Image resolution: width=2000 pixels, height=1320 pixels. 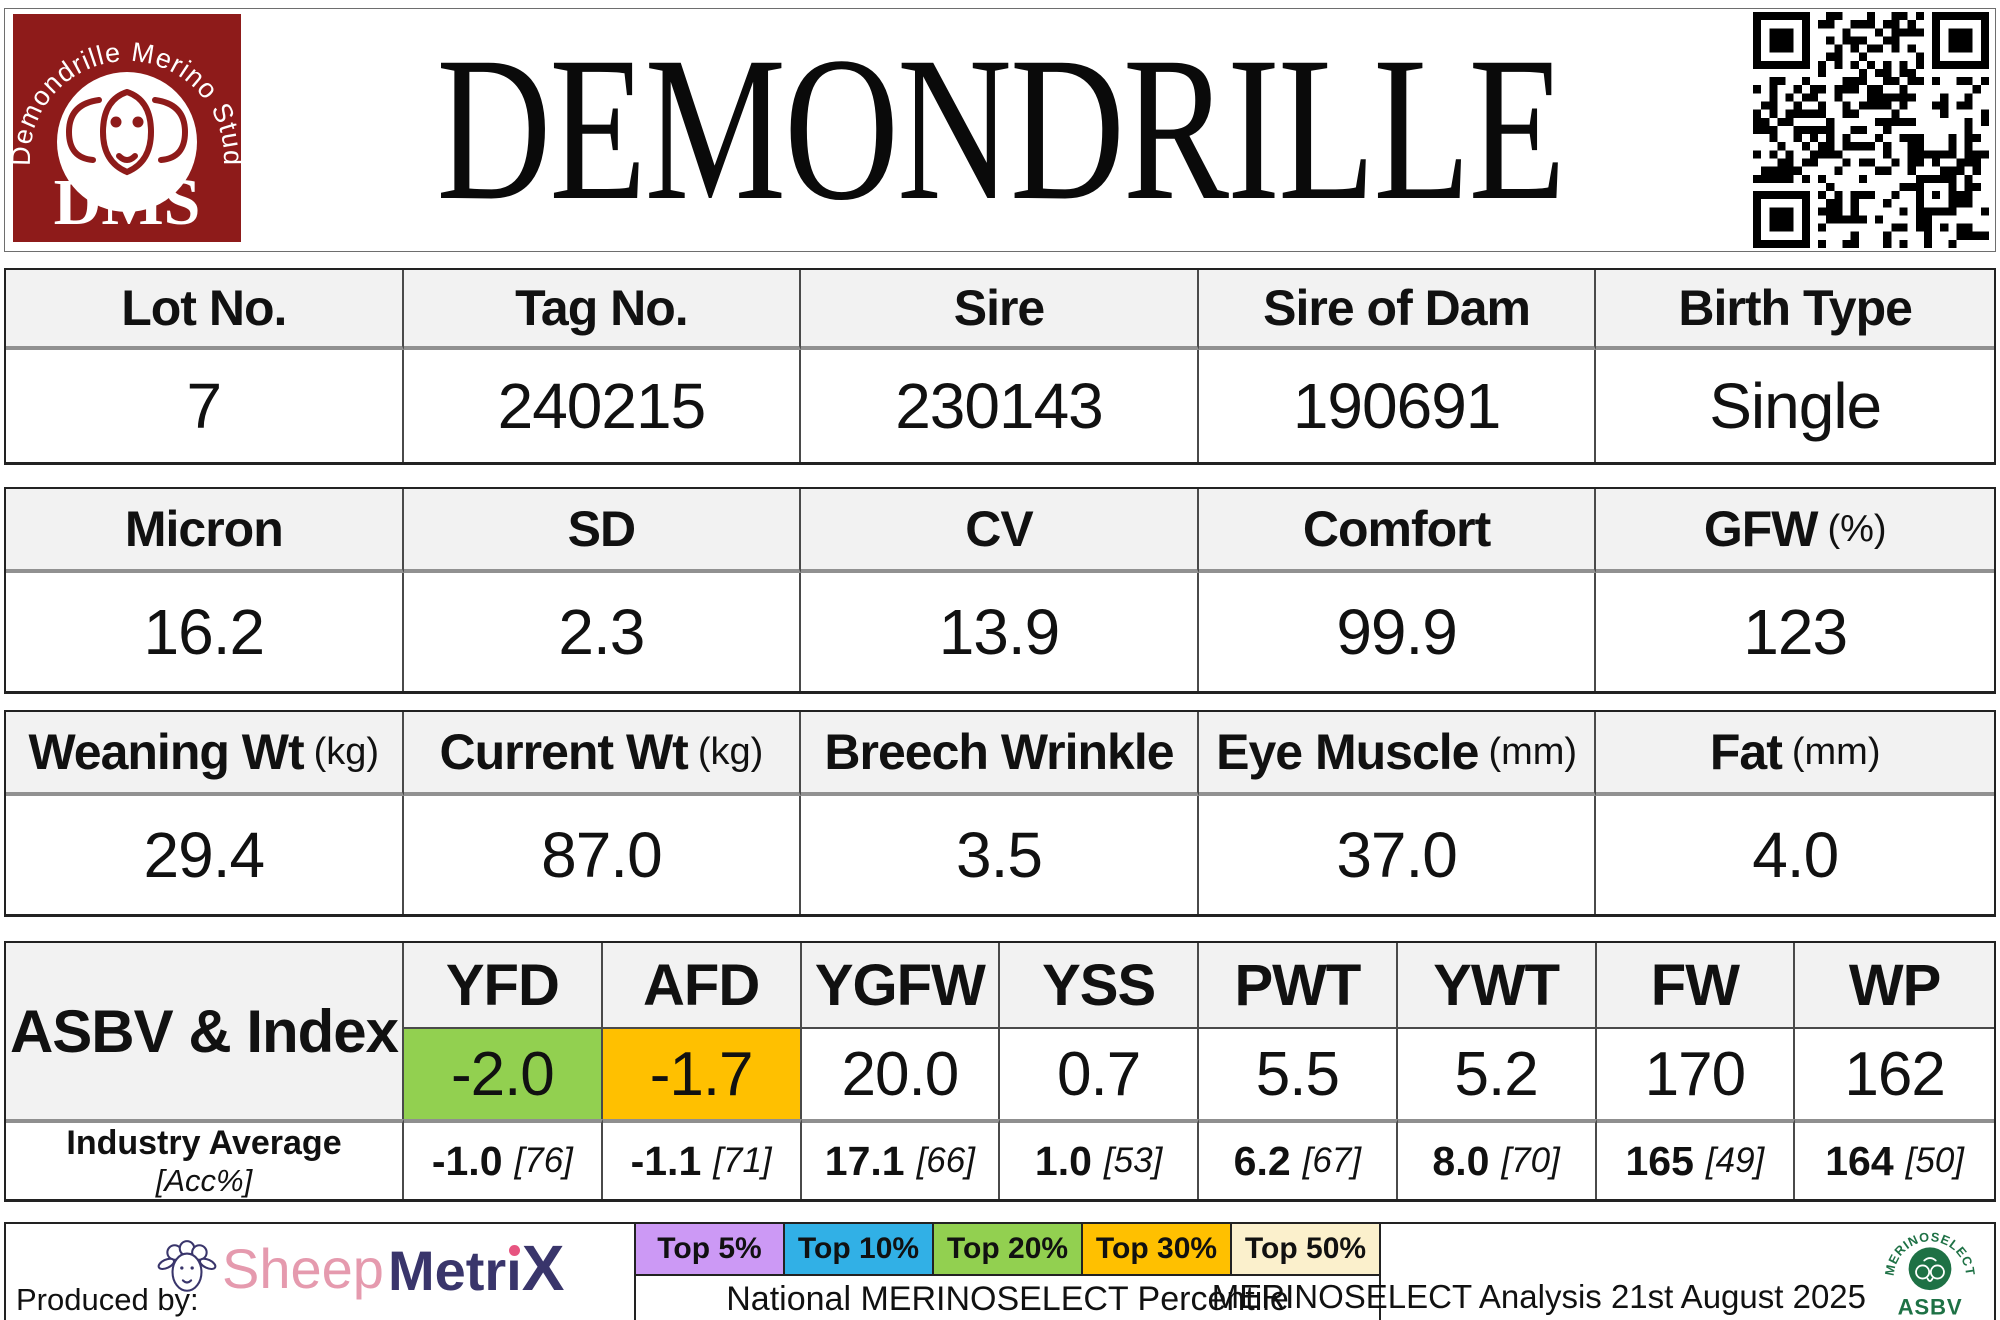 What do you see at coordinates (515, 1250) in the screenshot?
I see `i-dot-icon` at bounding box center [515, 1250].